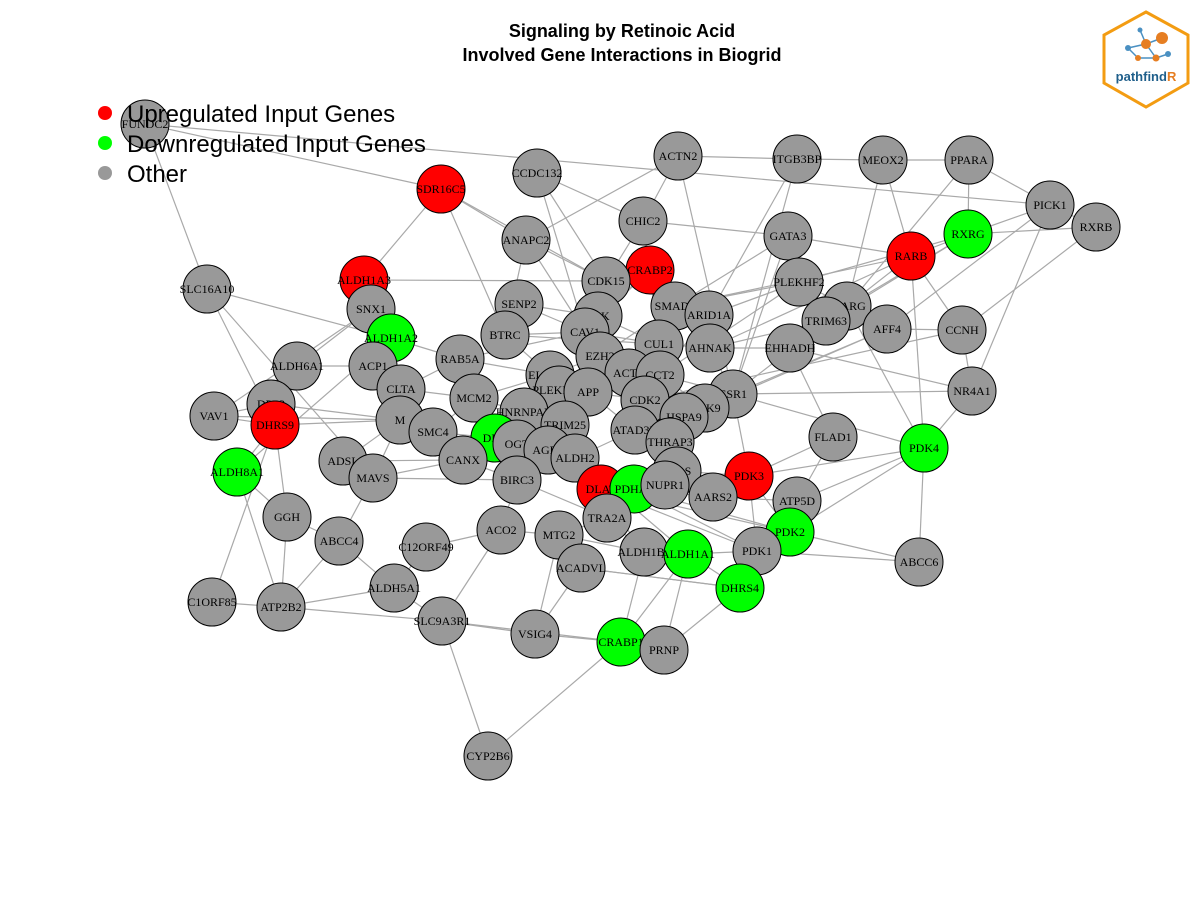 This screenshot has height=900, width=1200. What do you see at coordinates (554, 699) in the screenshot?
I see `edge-crabp1-cyp2b6` at bounding box center [554, 699].